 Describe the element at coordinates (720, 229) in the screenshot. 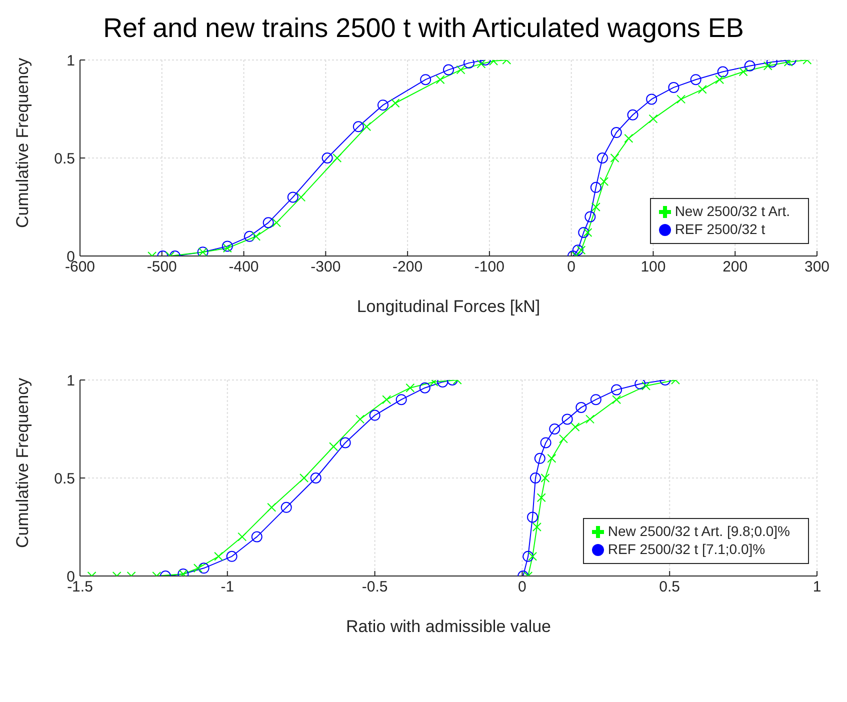

I see `legend-label: REF 2500/32 t` at that location.